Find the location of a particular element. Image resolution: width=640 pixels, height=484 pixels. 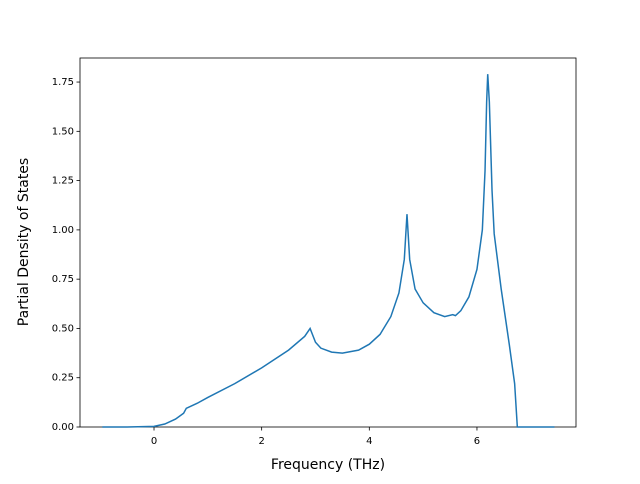

y-axis-label: Partial Density of States is located at coordinates (24, 242).